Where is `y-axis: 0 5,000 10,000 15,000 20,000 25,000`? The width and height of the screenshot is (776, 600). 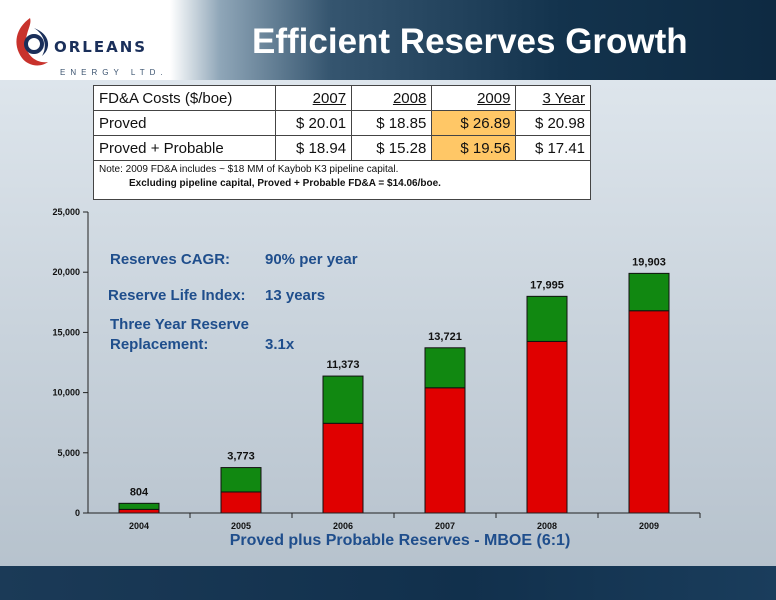
y-axis: 0 5,000 10,000 15,000 20,000 25,000 is located at coordinates (70, 362).